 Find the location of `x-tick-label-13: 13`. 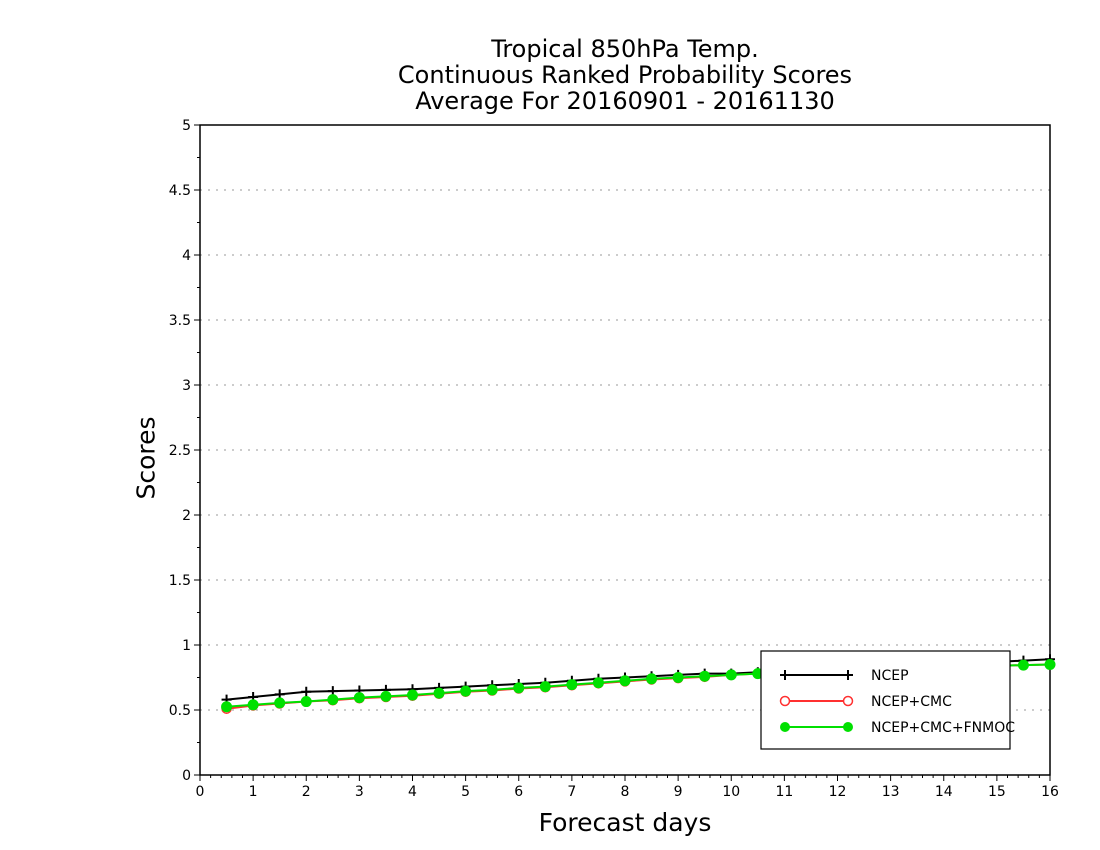

x-tick-label-13: 13 is located at coordinates (891, 792).